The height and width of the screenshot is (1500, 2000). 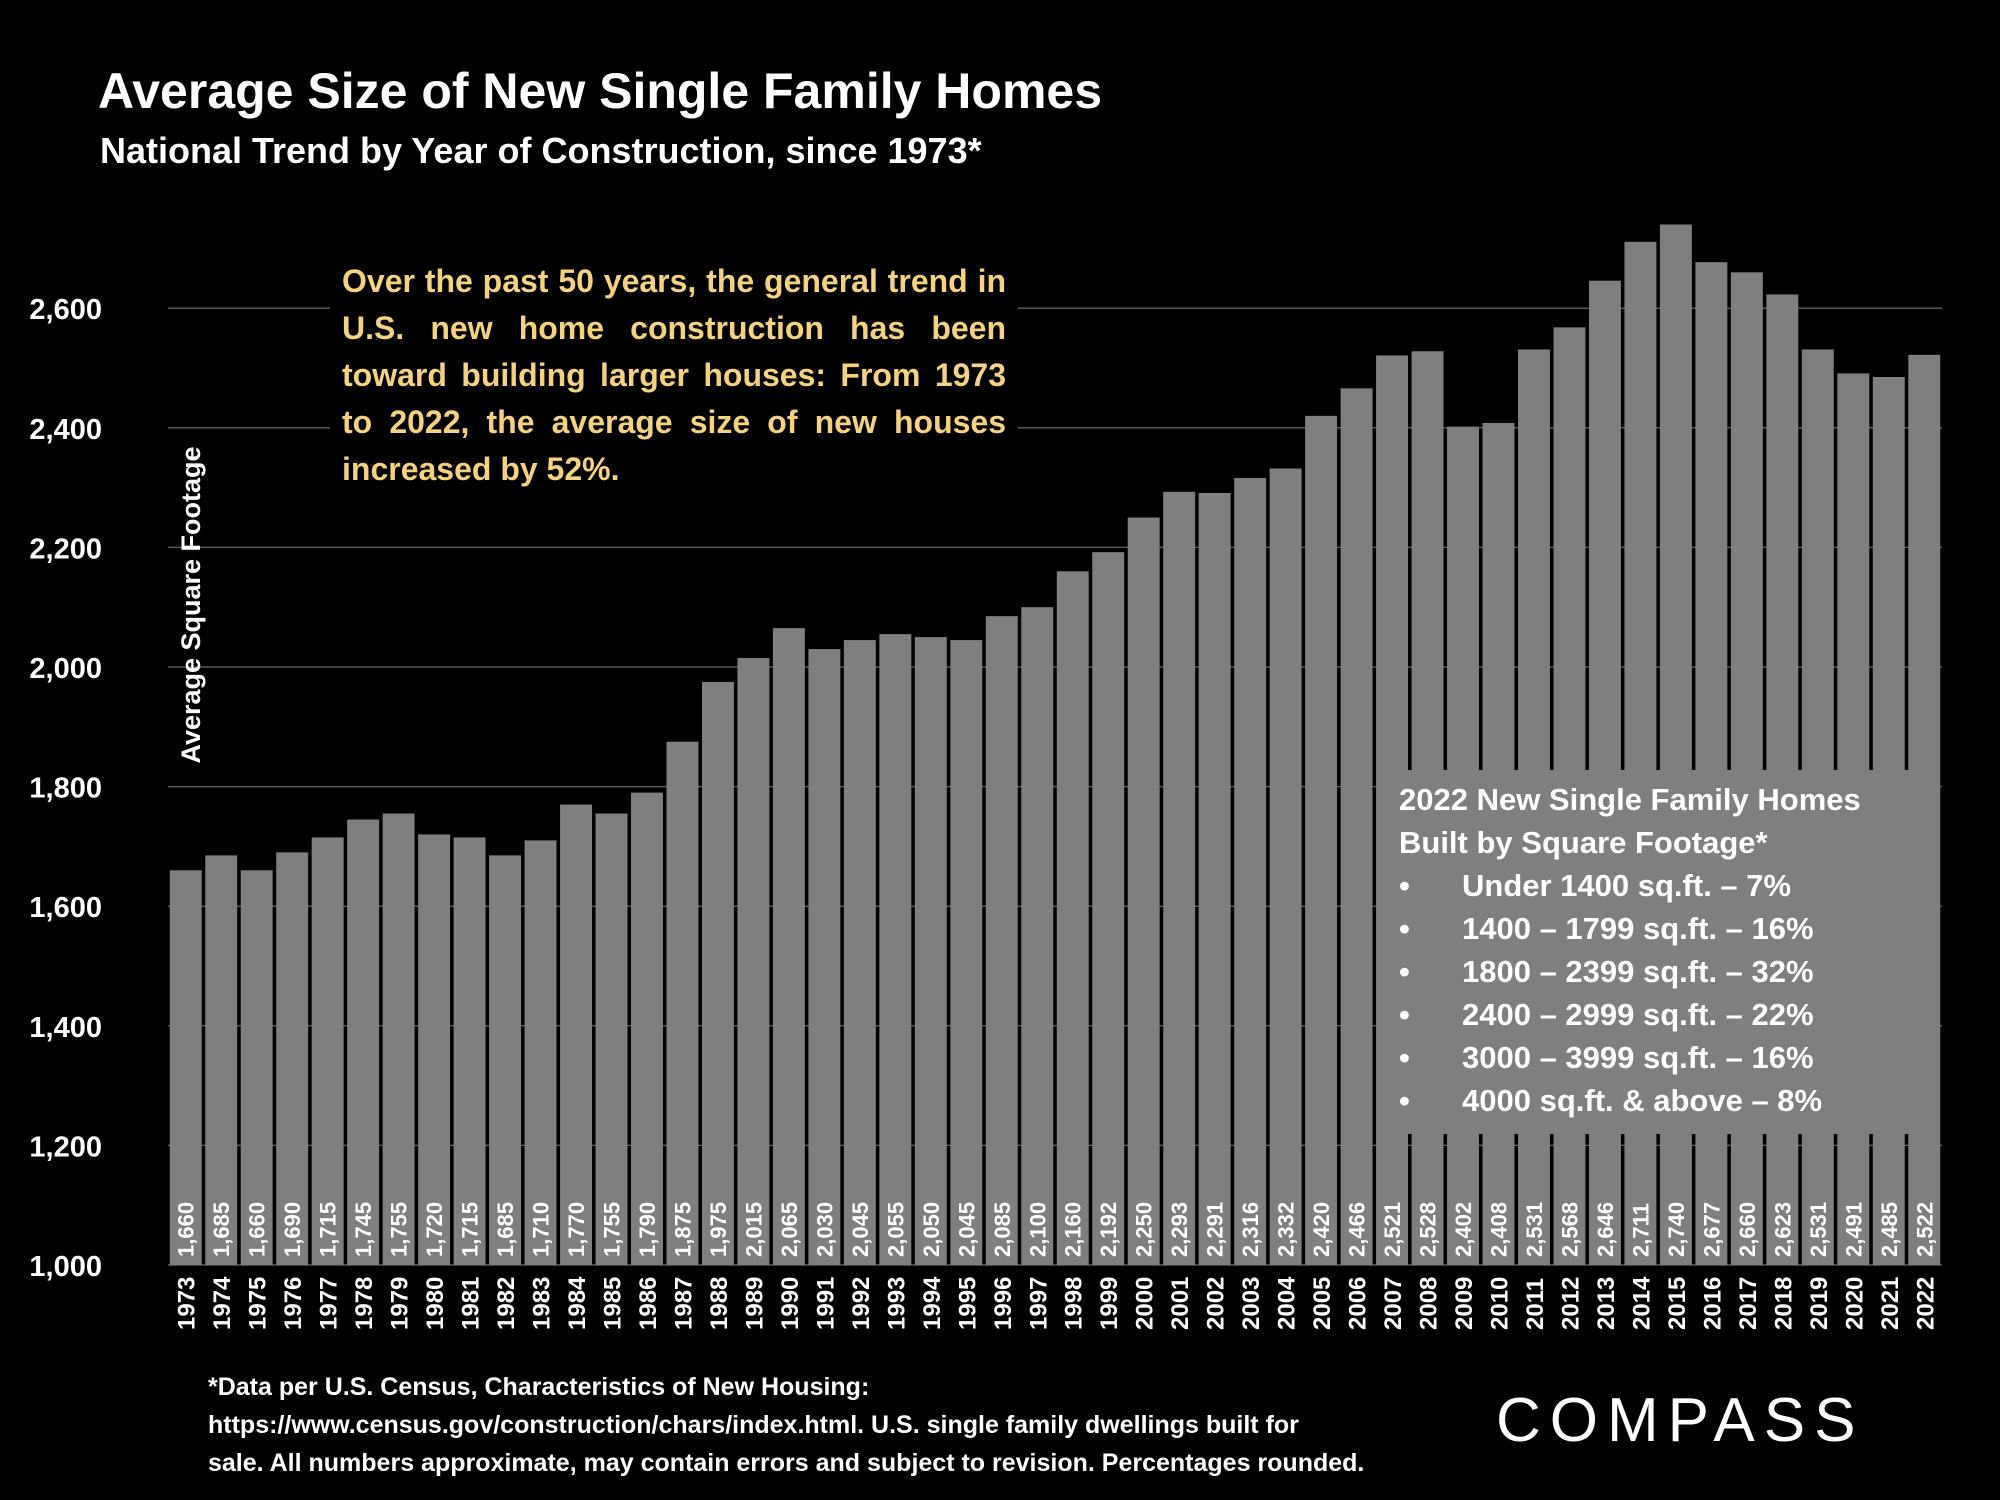 I want to click on y-tick-label: 1,600, so click(x=65, y=908).